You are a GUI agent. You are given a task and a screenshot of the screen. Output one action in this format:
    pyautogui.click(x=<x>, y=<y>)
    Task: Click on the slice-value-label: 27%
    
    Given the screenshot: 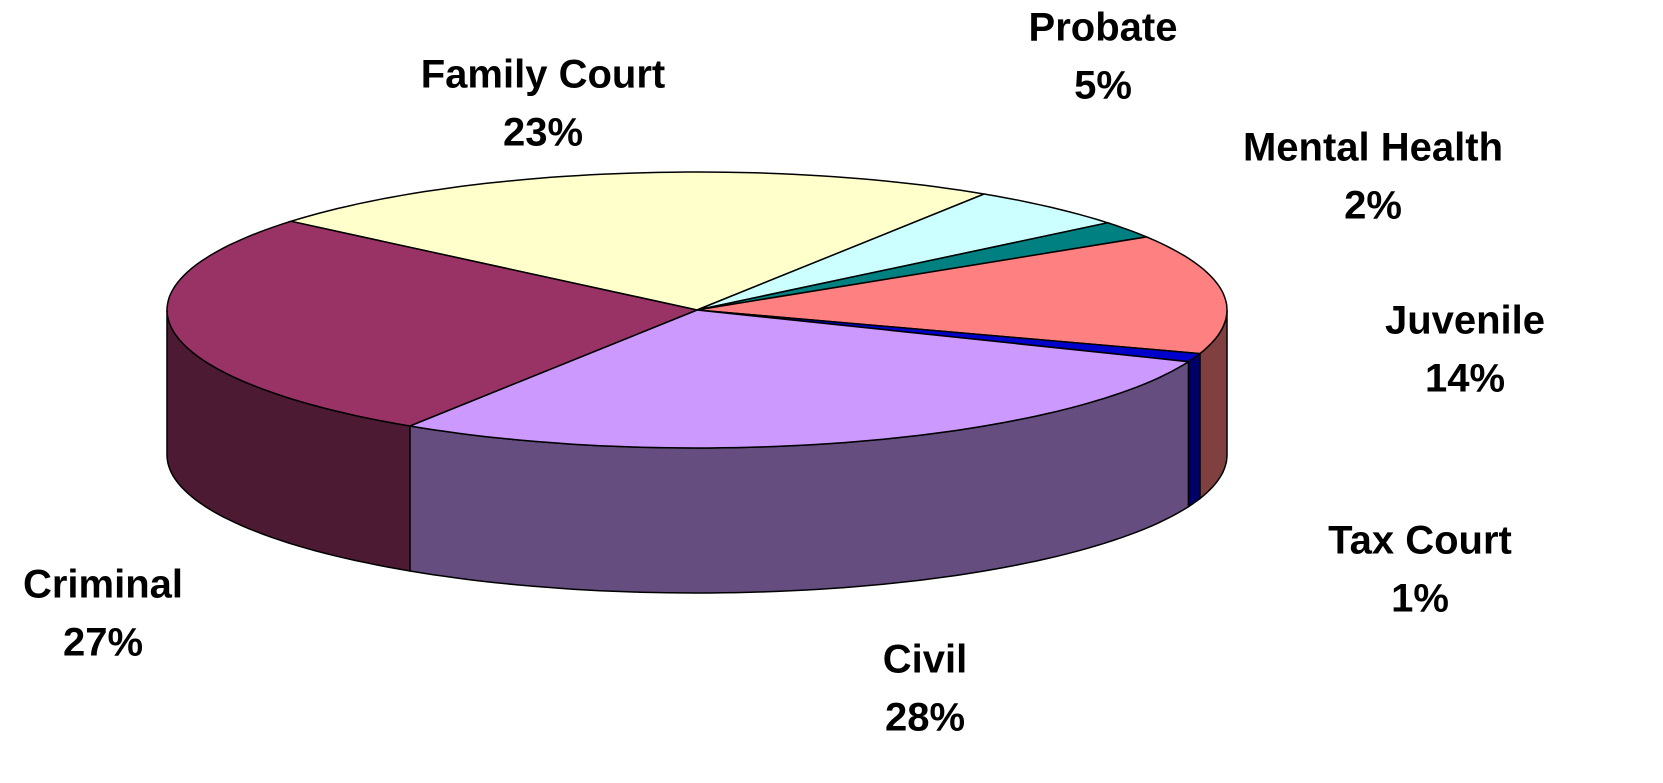 What is the action you would take?
    pyautogui.click(x=103, y=643)
    